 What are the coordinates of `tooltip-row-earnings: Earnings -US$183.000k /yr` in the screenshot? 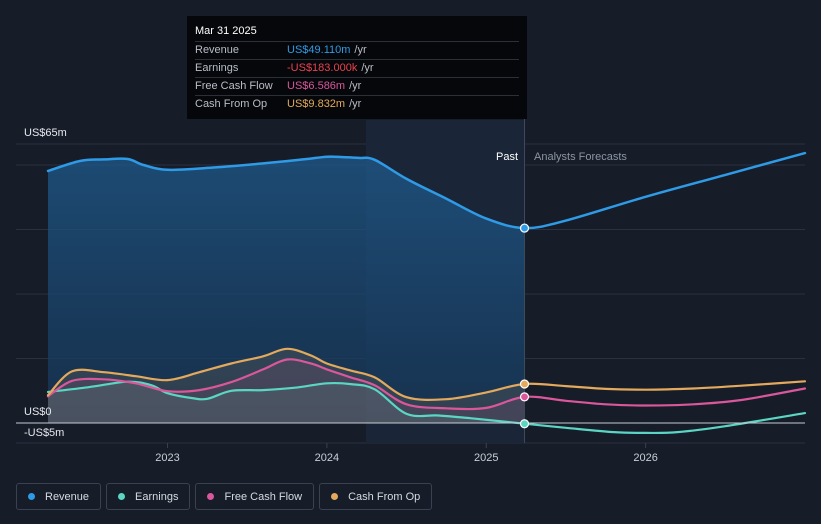 It's located at (357, 68).